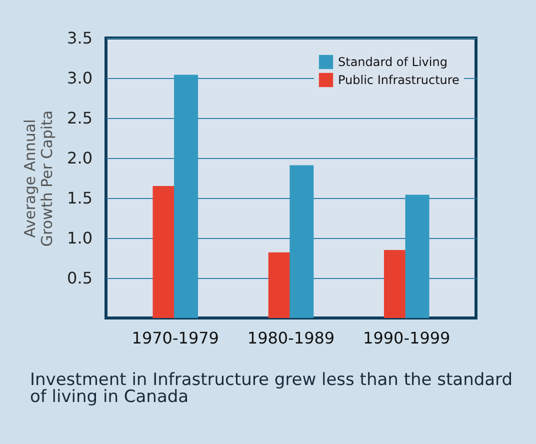 The image size is (536, 444). What do you see at coordinates (79, 38) in the screenshot?
I see `y-tick-label: 3.5` at bounding box center [79, 38].